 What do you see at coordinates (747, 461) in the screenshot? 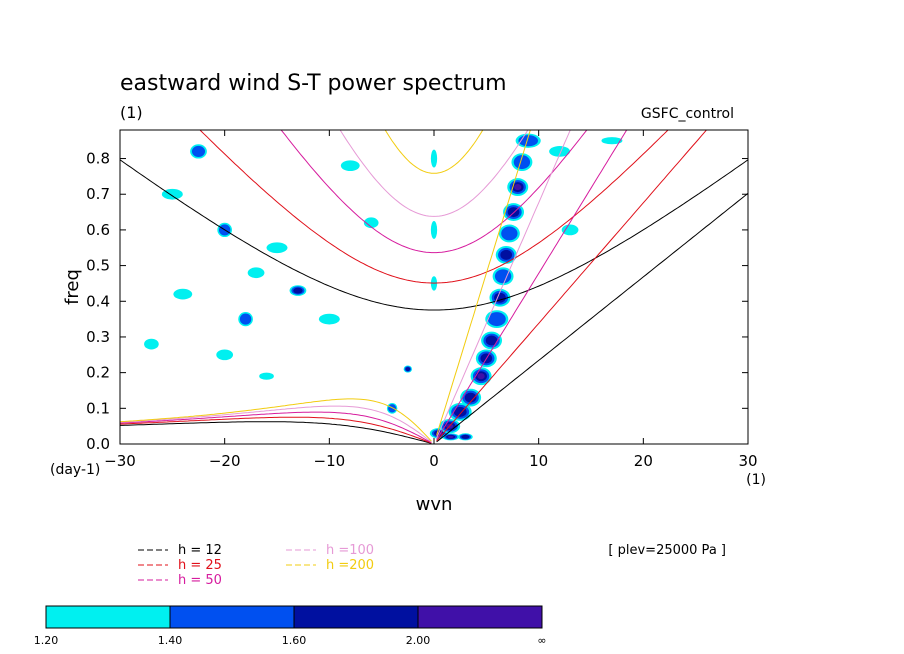
I see `x-tick-label-6: 30` at bounding box center [747, 461].